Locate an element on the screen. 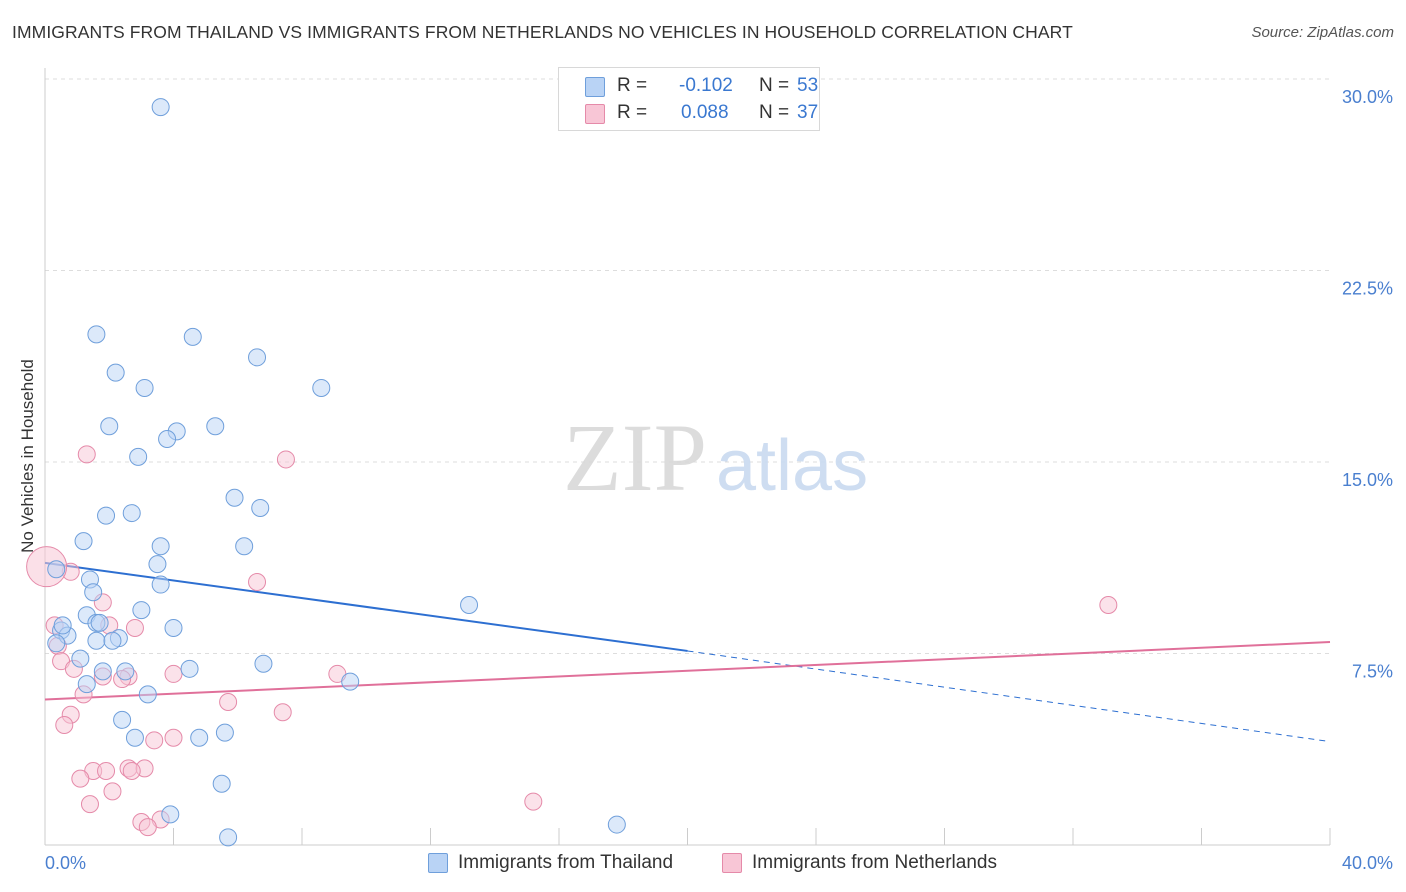  legend-r-value-thailand: -0.102 is located at coordinates (706, 85).